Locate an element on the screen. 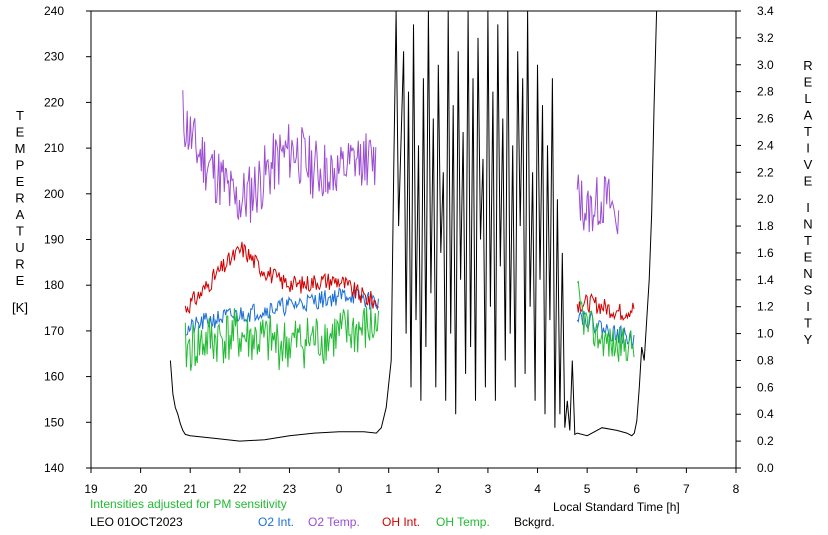 This screenshot has width=828, height=535. legend-o2-int: O2 Int. is located at coordinates (276, 522).